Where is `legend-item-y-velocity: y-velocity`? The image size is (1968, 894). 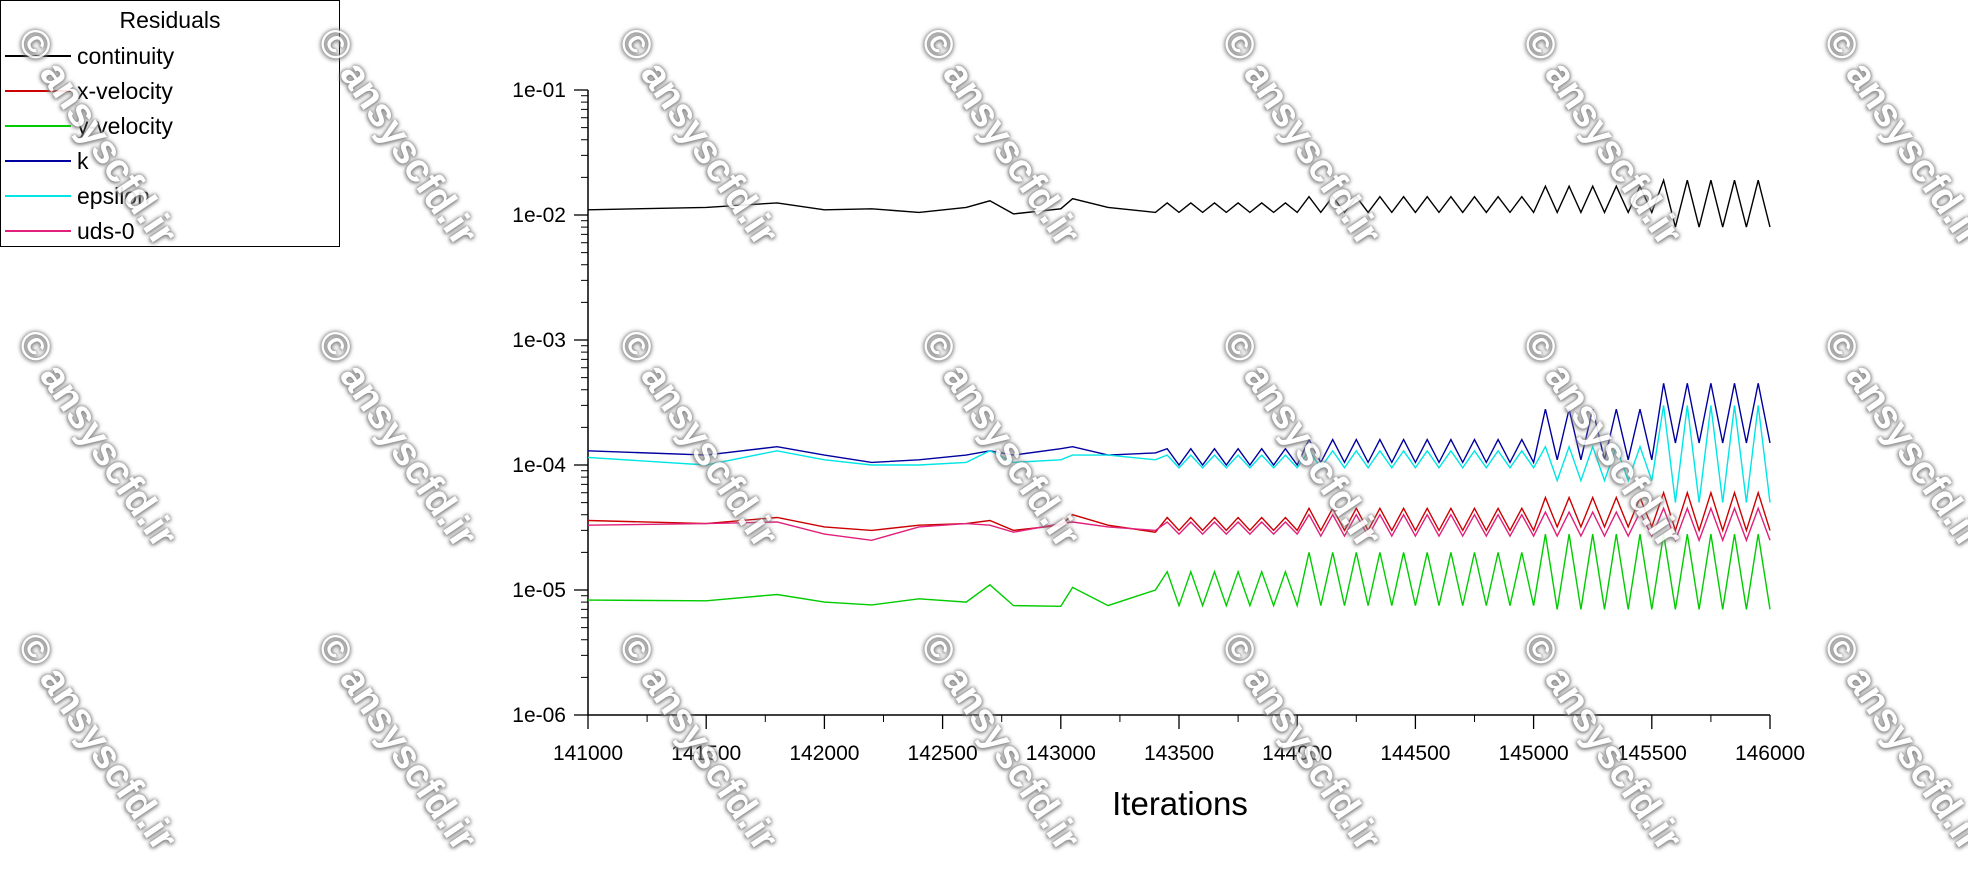 legend-item-y-velocity: y-velocity is located at coordinates (89, 126).